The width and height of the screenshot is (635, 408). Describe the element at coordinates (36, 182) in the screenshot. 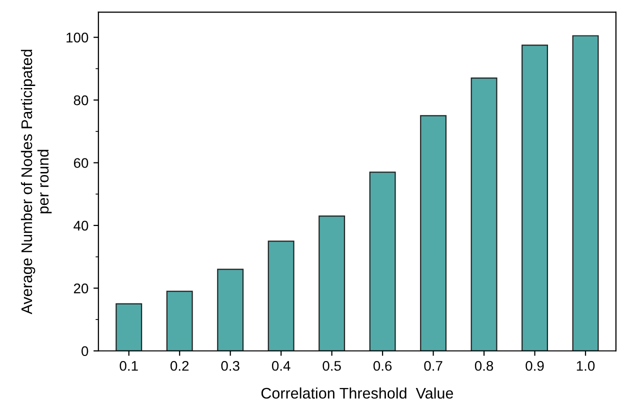

I see `y-axis-title: Average Number of Nodes Participated per round` at that location.